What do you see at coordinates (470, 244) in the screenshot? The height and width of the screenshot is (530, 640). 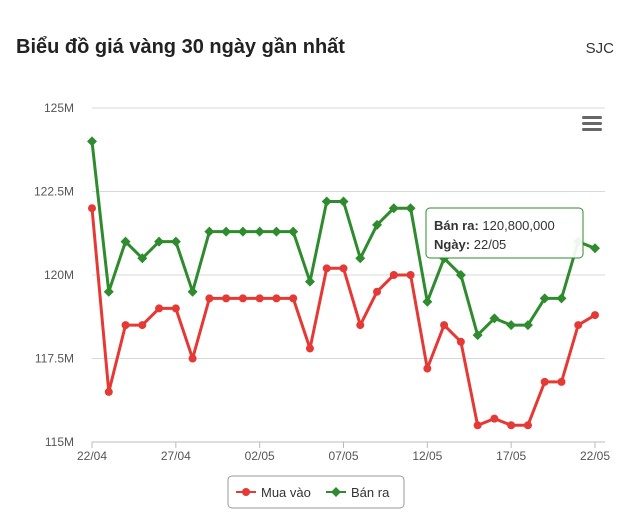 I see `svg-text: Ngày: 22/05` at bounding box center [470, 244].